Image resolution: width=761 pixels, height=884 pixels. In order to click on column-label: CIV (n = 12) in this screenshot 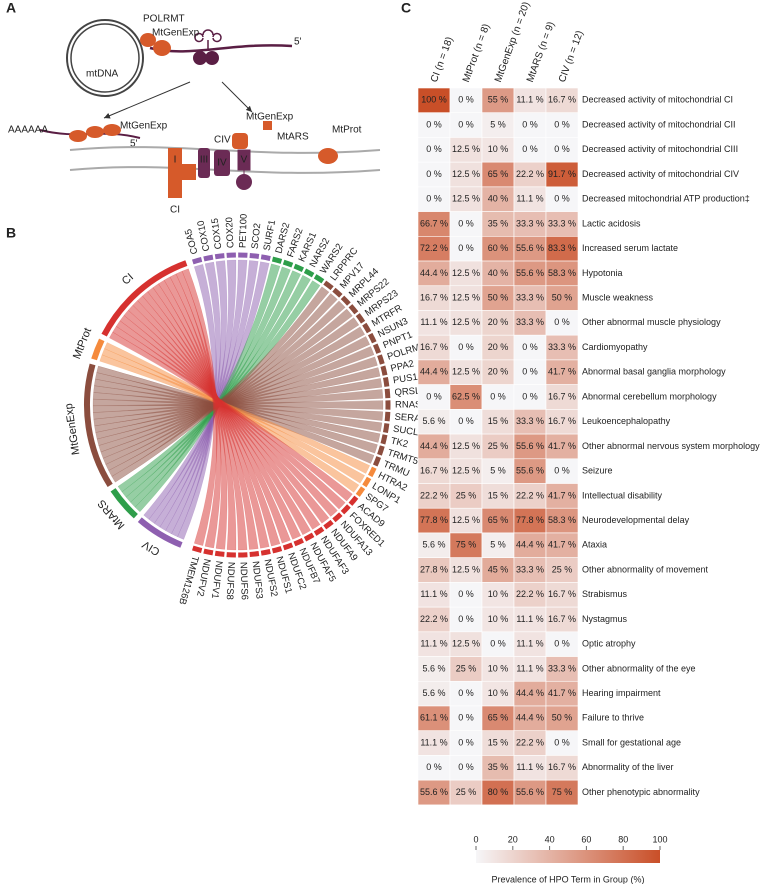, I will do `click(571, 56)`.